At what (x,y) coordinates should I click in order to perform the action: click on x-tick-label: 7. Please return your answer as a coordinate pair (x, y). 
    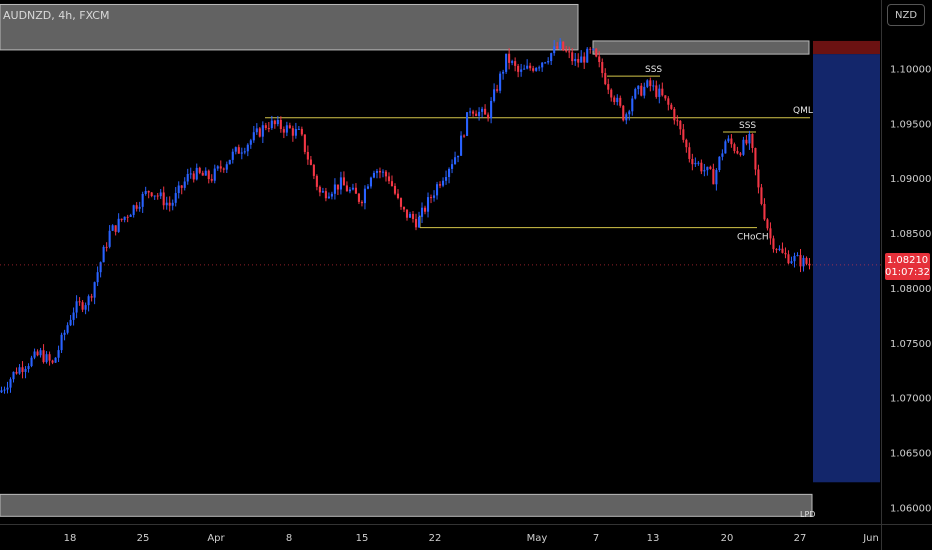
    Looking at the image, I should click on (596, 538).